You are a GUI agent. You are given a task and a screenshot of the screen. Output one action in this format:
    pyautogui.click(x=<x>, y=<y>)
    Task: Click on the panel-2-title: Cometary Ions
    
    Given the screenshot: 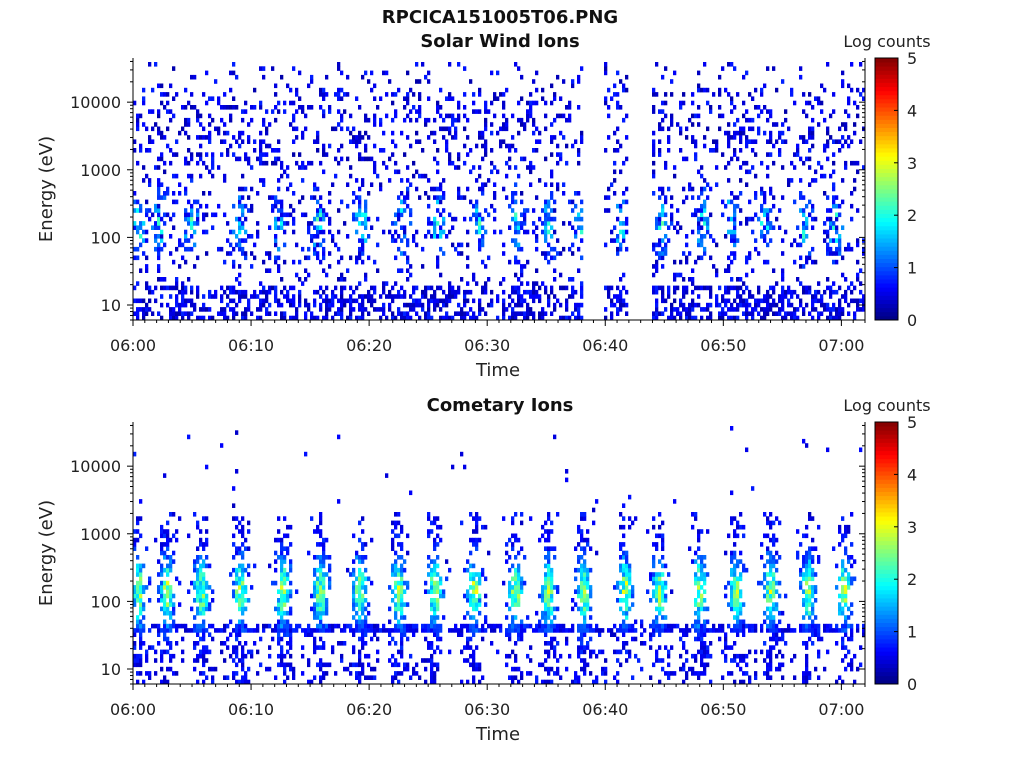 What is the action you would take?
    pyautogui.click(x=500, y=405)
    